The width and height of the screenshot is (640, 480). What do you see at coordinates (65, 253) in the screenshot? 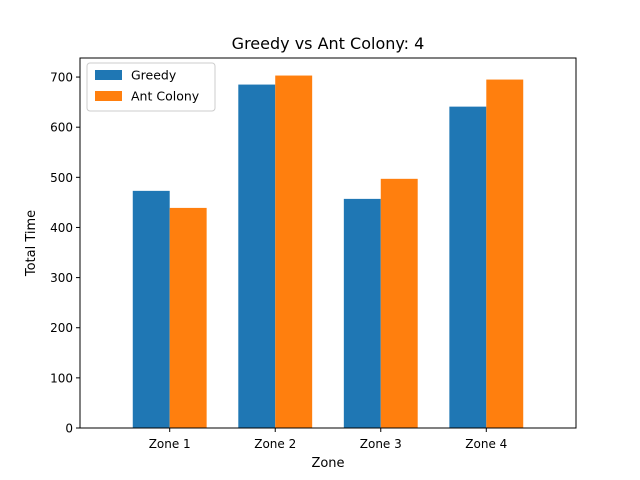
I see `y-axis-ticks: 0 100 200 300 400 500 600 700` at bounding box center [65, 253].